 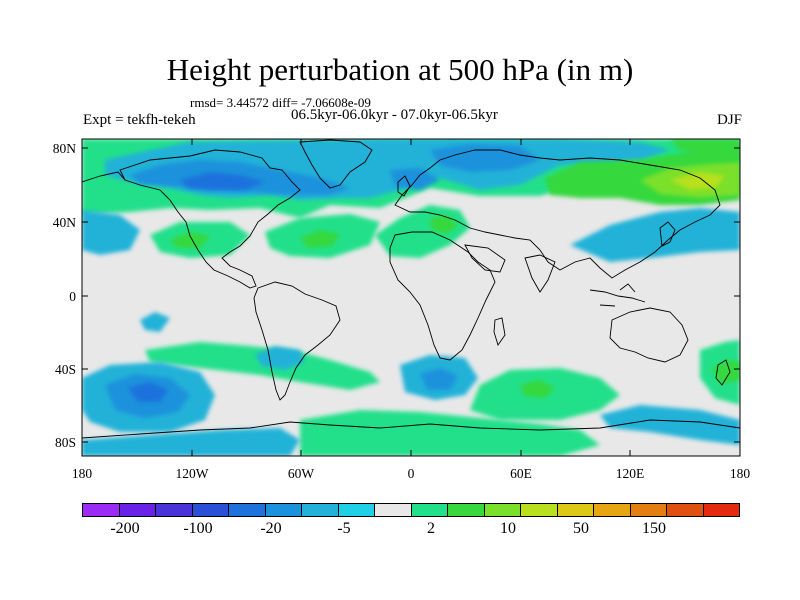 I want to click on coast-arabia, so click(x=485, y=258).